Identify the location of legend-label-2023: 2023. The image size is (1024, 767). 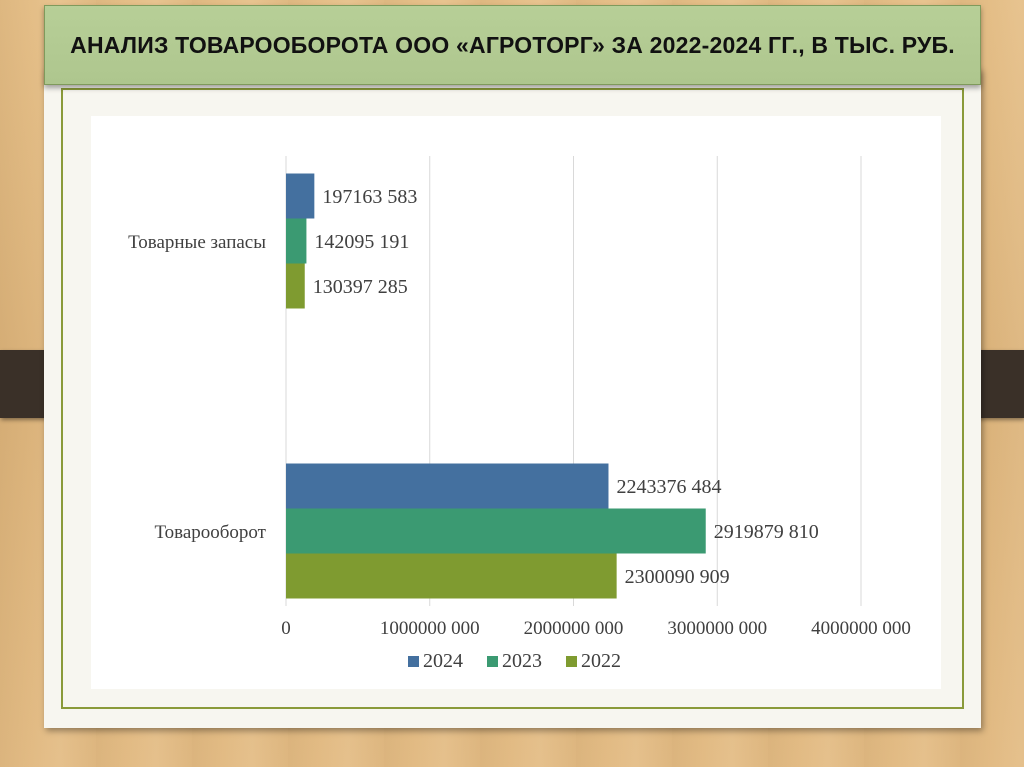
(522, 661).